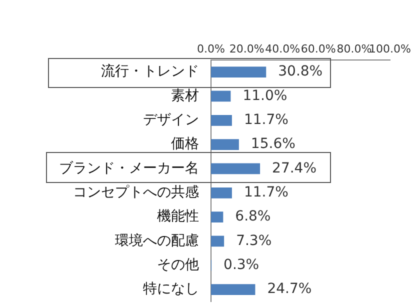  What do you see at coordinates (150, 72) in the screenshot?
I see `y-tick-label: 流行・トレンド` at bounding box center [150, 72].